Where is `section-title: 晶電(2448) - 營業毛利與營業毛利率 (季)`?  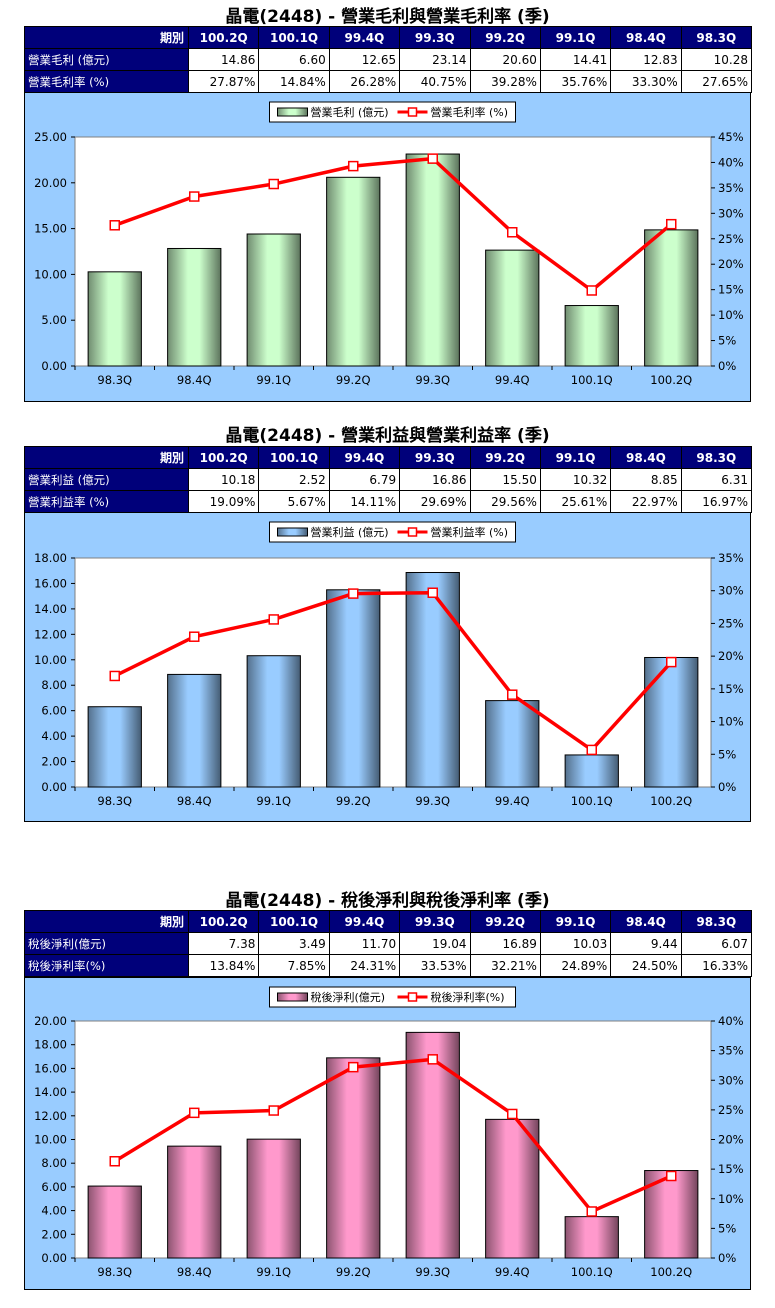 section-title: 晶電(2448) - 營業毛利與營業毛利率 (季) is located at coordinates (387, 17).